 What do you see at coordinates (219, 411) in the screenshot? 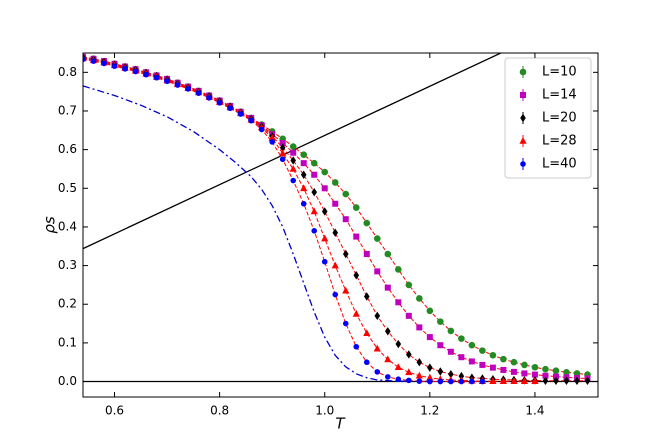
I see `x-tick-label: 0.8` at bounding box center [219, 411].